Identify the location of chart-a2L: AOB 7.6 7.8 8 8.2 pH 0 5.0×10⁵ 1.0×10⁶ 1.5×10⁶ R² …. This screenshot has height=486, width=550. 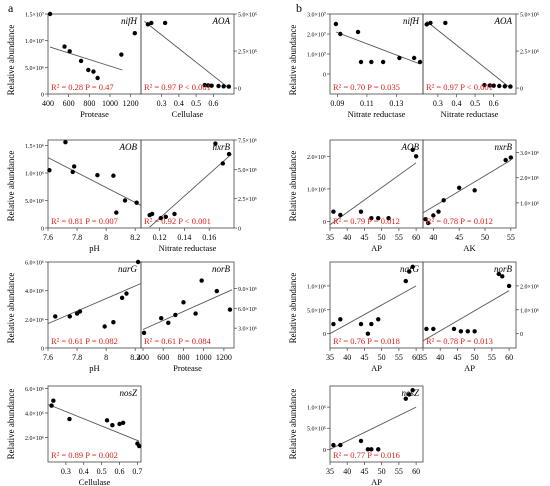
(83, 196).